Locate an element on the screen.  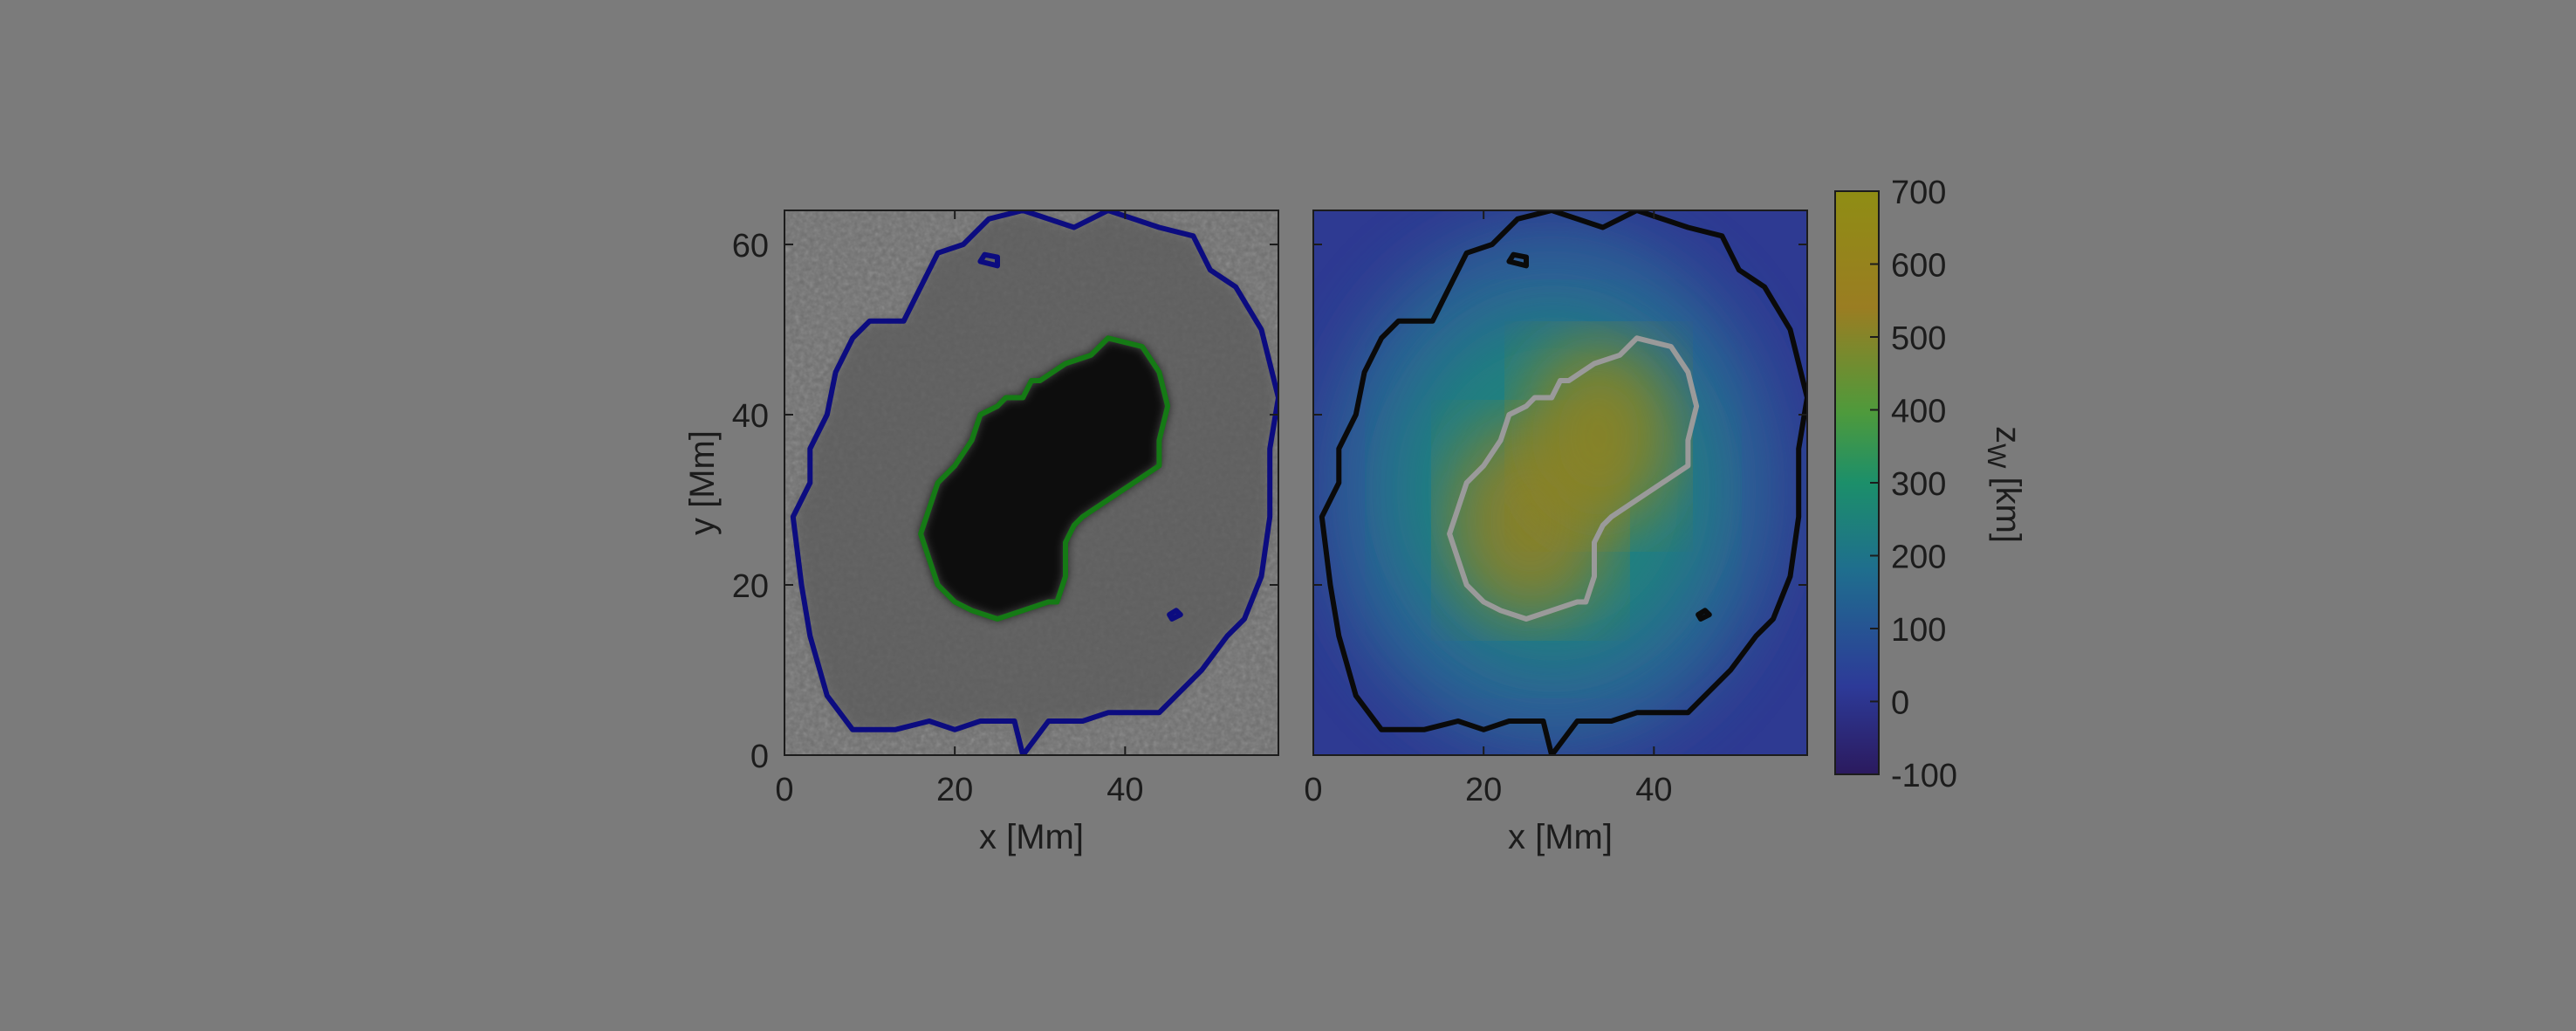
left-ticks: 0 20 40 0 20 40 60 is located at coordinates (1005, 509).